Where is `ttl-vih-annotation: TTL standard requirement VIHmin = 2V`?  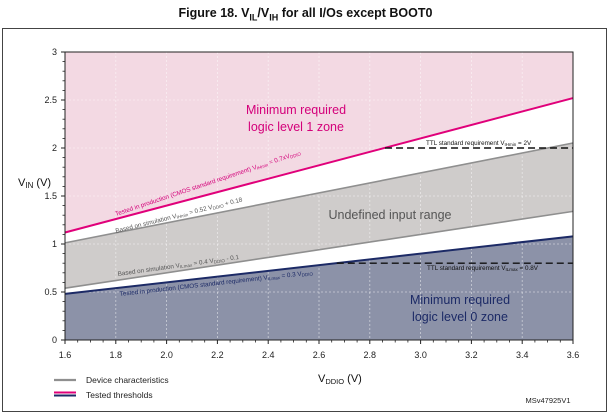
ttl-vih-annotation: TTL standard requirement VIHmin = 2V is located at coordinates (479, 143).